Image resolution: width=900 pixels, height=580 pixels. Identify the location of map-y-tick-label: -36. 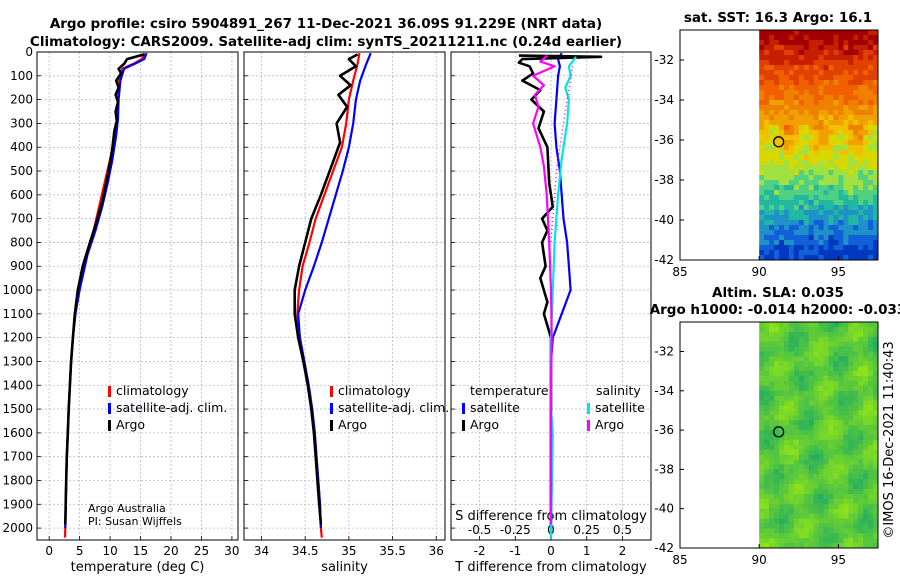
(664, 140).